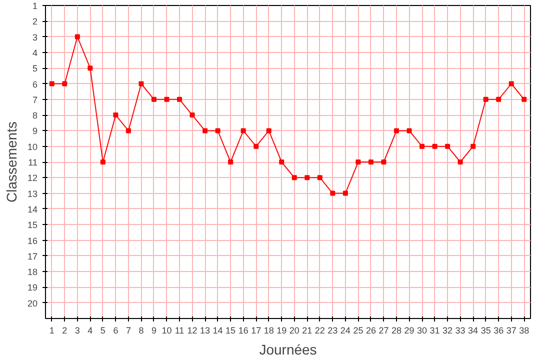 The height and width of the screenshot is (360, 535). What do you see at coordinates (32, 272) in the screenshot?
I see `y-tick-label: 18` at bounding box center [32, 272].